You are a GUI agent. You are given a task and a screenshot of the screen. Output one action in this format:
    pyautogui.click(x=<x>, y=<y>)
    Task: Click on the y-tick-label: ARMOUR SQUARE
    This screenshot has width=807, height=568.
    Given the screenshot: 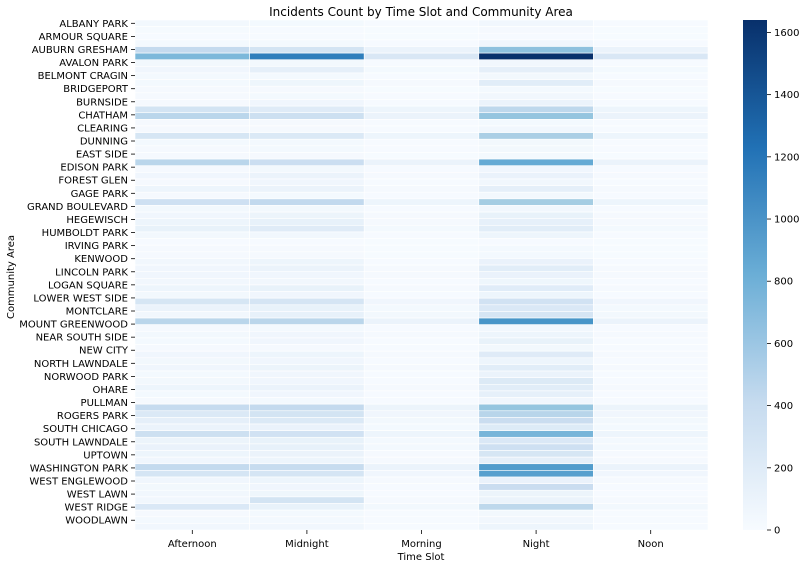 What is the action you would take?
    pyautogui.click(x=83, y=37)
    